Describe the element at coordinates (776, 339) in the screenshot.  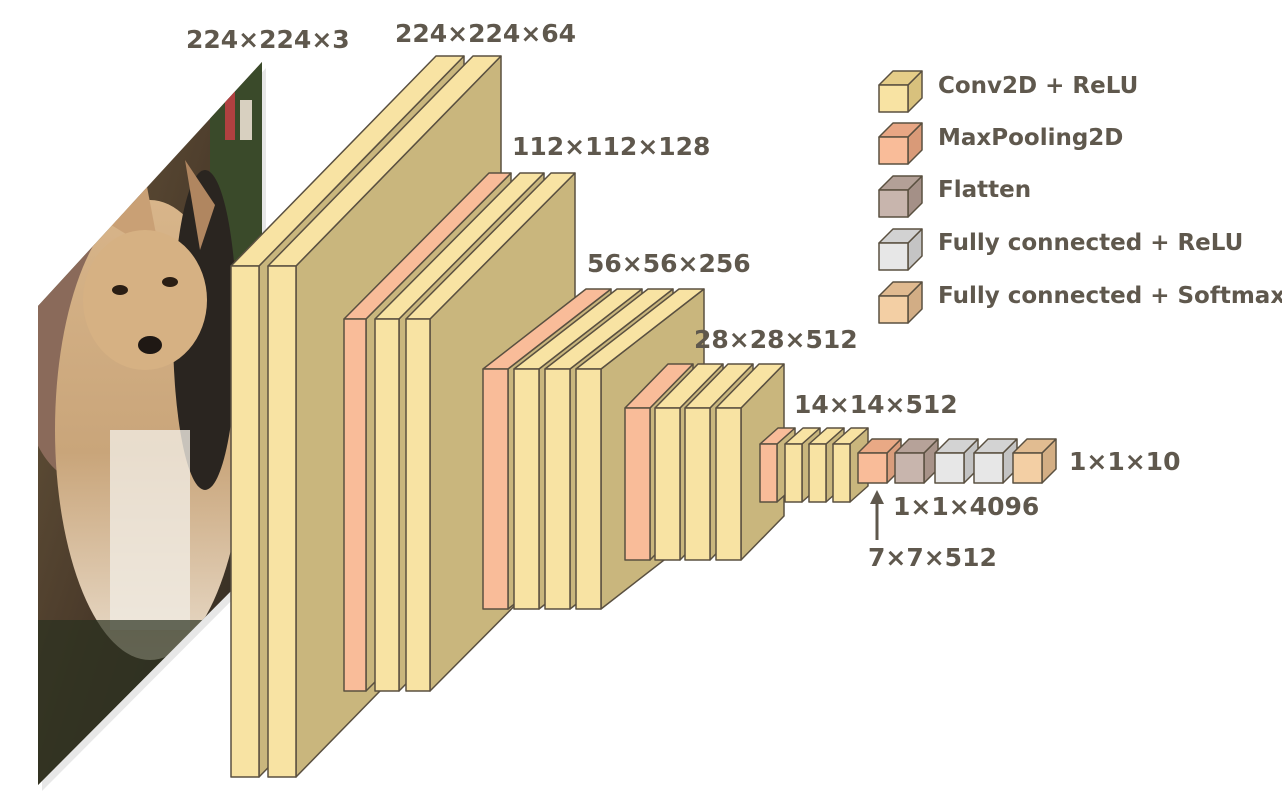
I see `dim-label-block4: 28×28×512` at that location.